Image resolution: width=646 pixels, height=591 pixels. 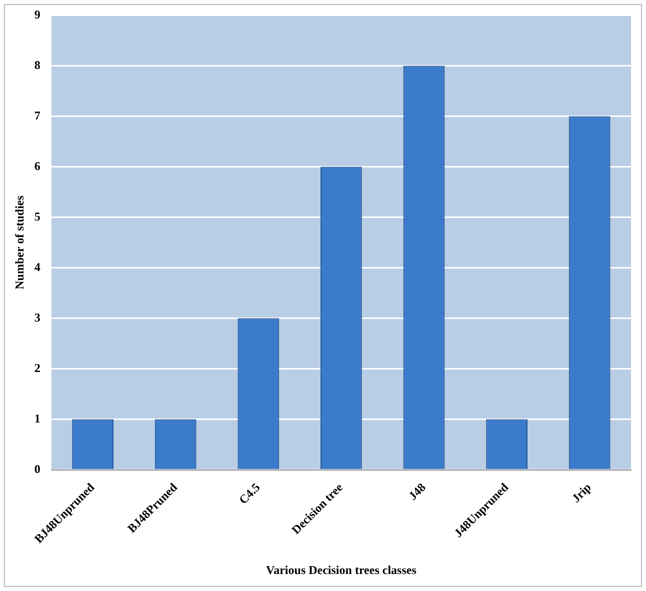 I want to click on x-tick-label: C4.5, so click(x=249, y=493).